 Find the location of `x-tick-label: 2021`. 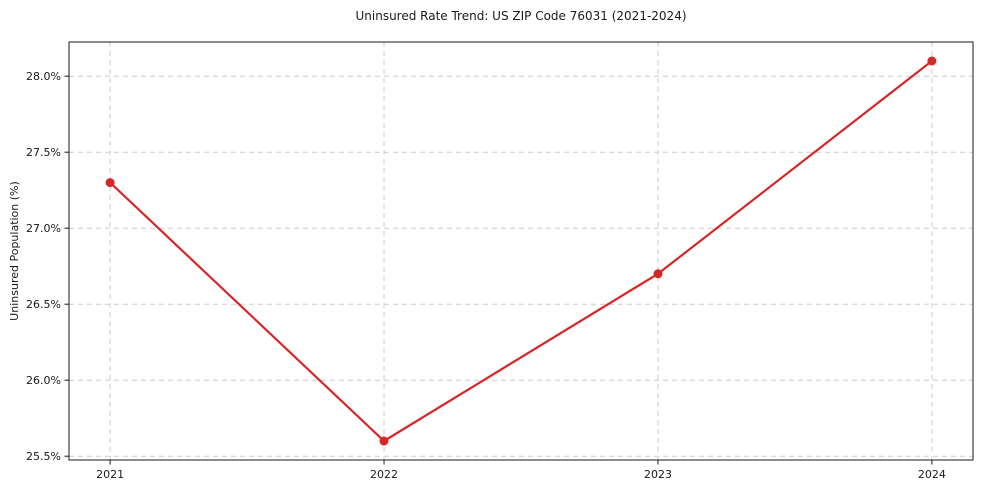

x-tick-label: 2021 is located at coordinates (110, 474).